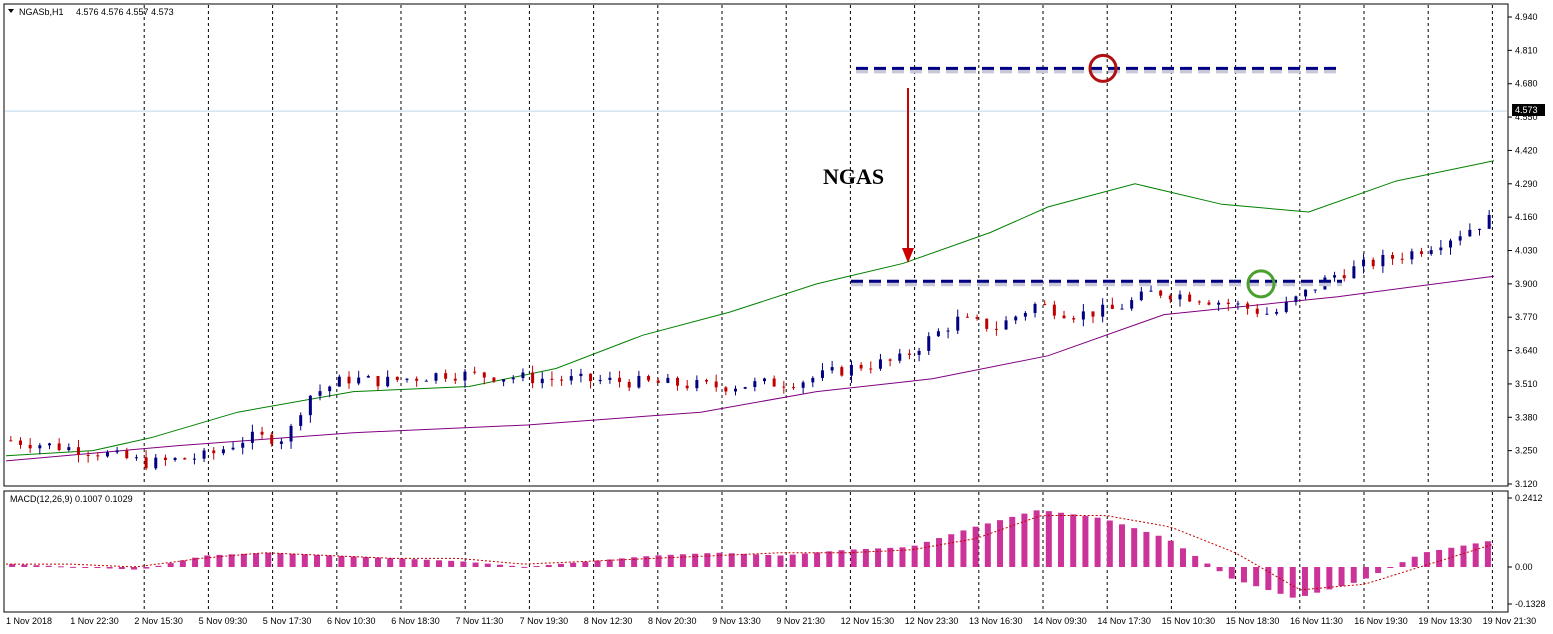 The width and height of the screenshot is (1553, 634). Describe the element at coordinates (1528, 110) in the screenshot. I see `price-badge` at that location.